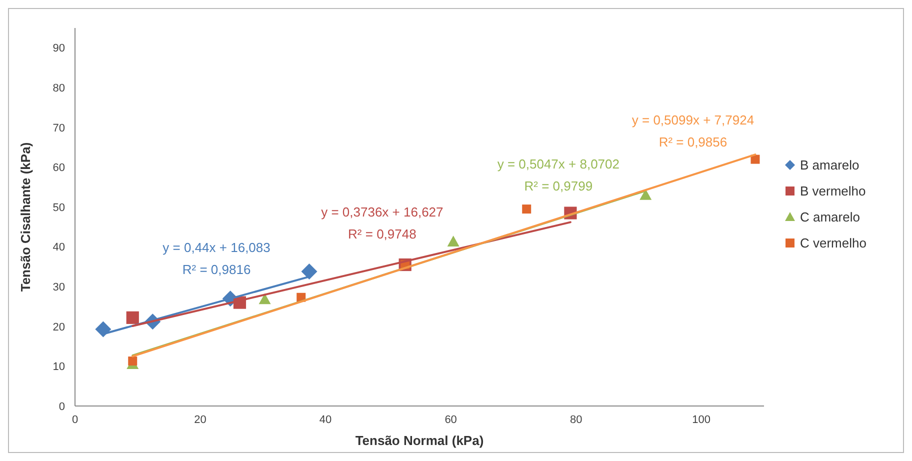  Describe the element at coordinates (200, 420) in the screenshot. I see `x-tick-label: 20` at that location.